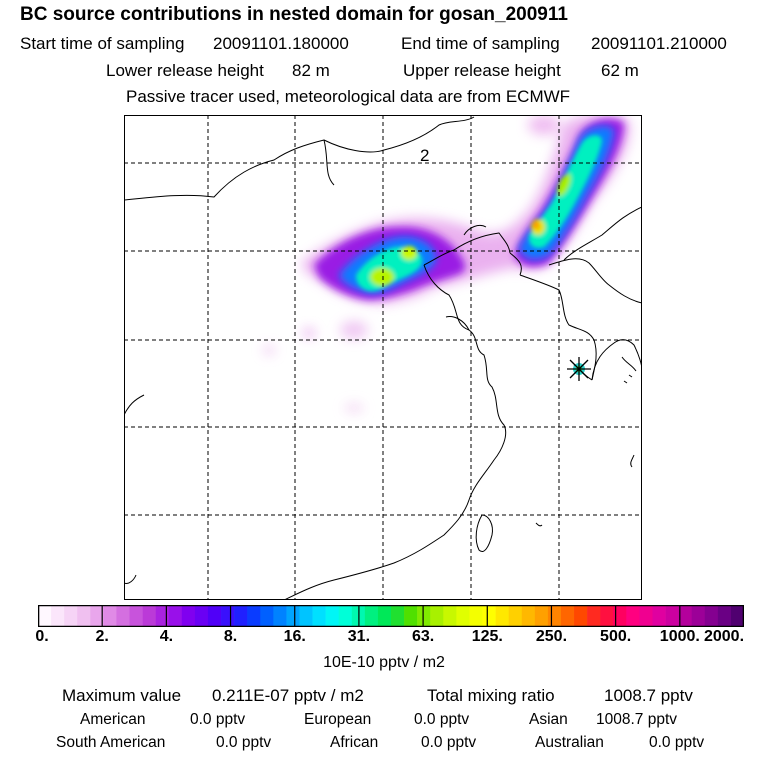 The image size is (768, 768). I want to click on colorbar-border, so click(391, 616).